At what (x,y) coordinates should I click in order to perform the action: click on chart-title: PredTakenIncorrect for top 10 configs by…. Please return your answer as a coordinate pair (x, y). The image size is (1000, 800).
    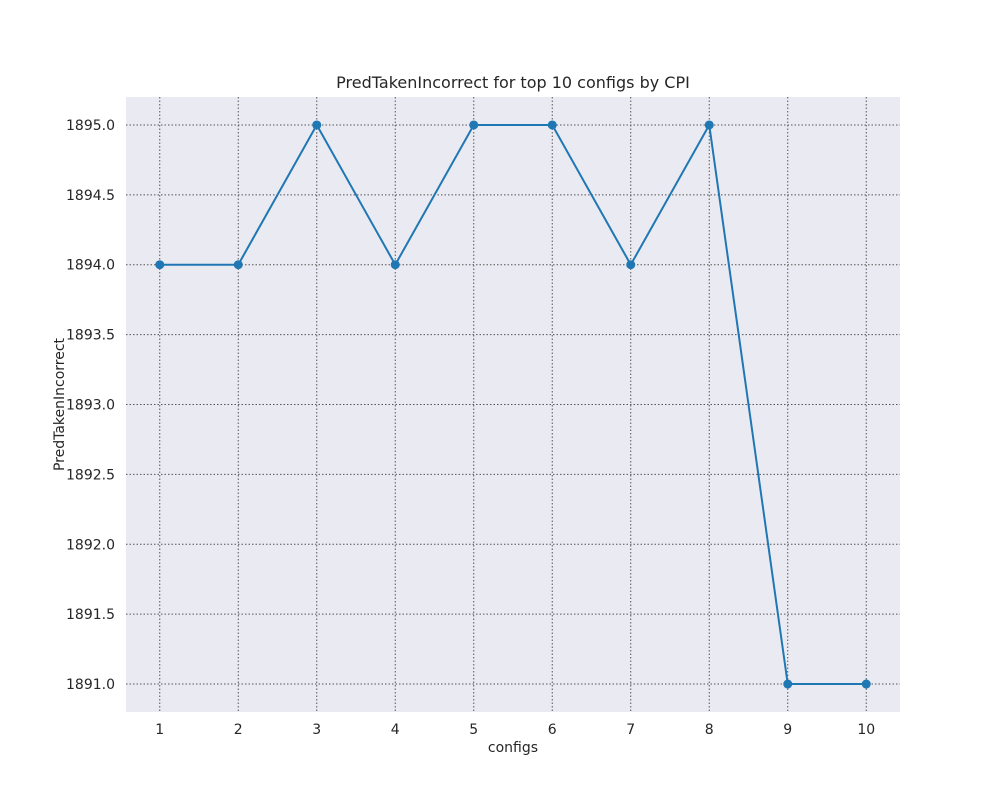
    Looking at the image, I should click on (513, 82).